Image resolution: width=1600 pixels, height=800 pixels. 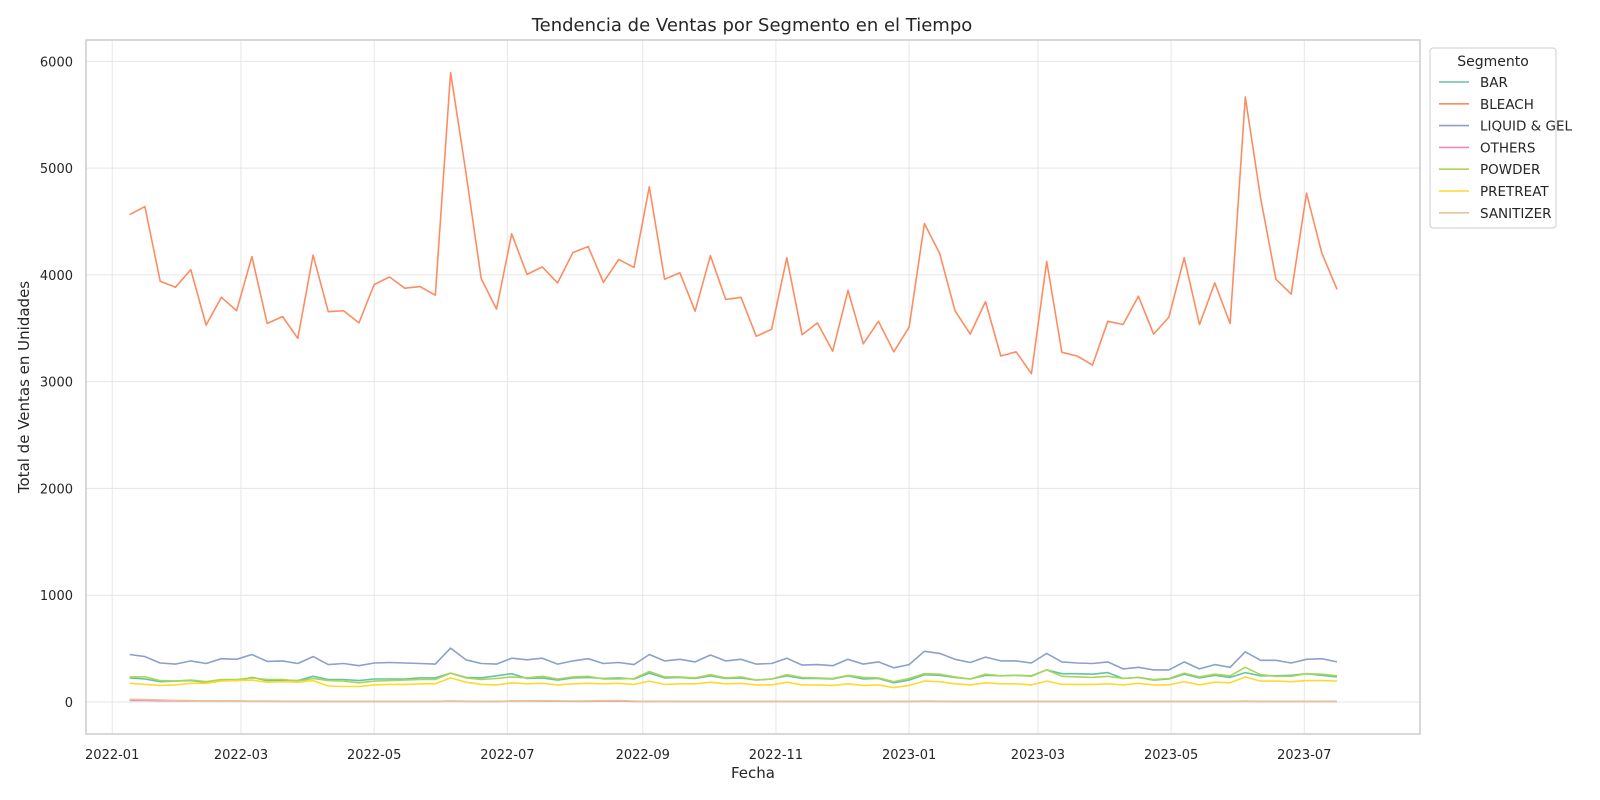 What do you see at coordinates (1510, 170) in the screenshot?
I see `legend-label: POWDER` at bounding box center [1510, 170].